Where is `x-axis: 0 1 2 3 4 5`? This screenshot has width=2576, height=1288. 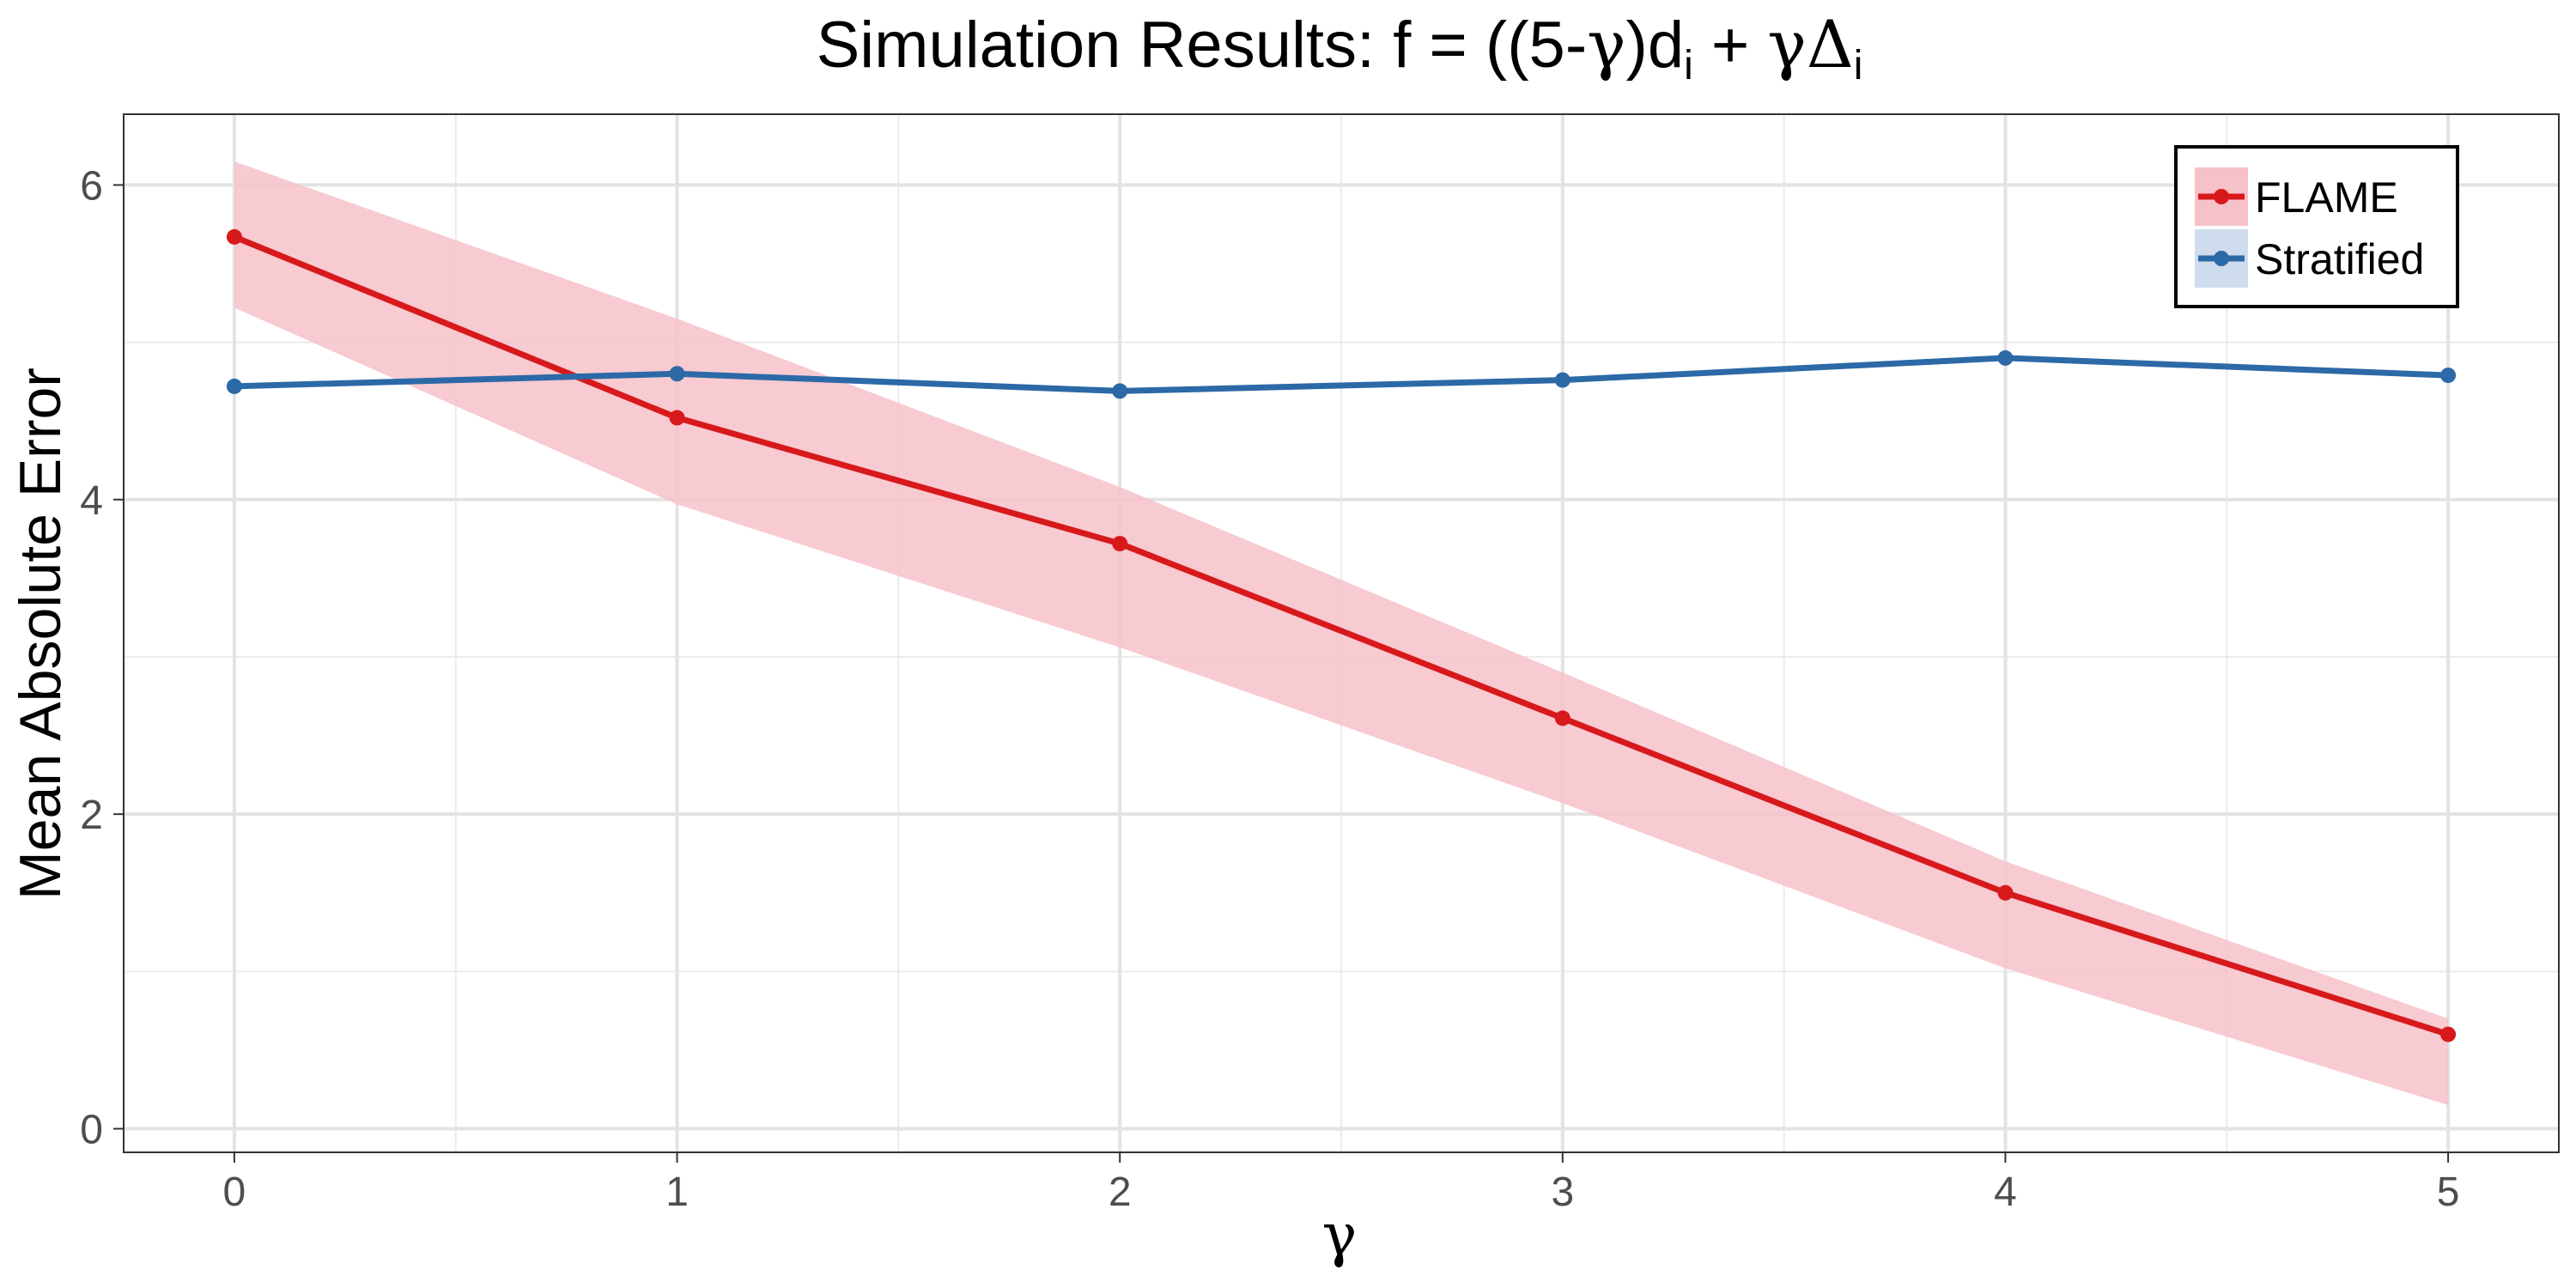
x-axis: 0 1 2 3 4 5 is located at coordinates (1341, 1184).